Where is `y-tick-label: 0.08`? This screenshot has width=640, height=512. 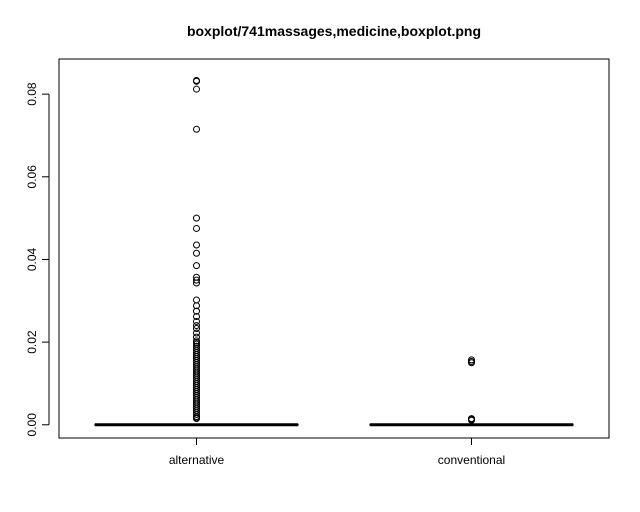 y-tick-label: 0.08 is located at coordinates (32, 94).